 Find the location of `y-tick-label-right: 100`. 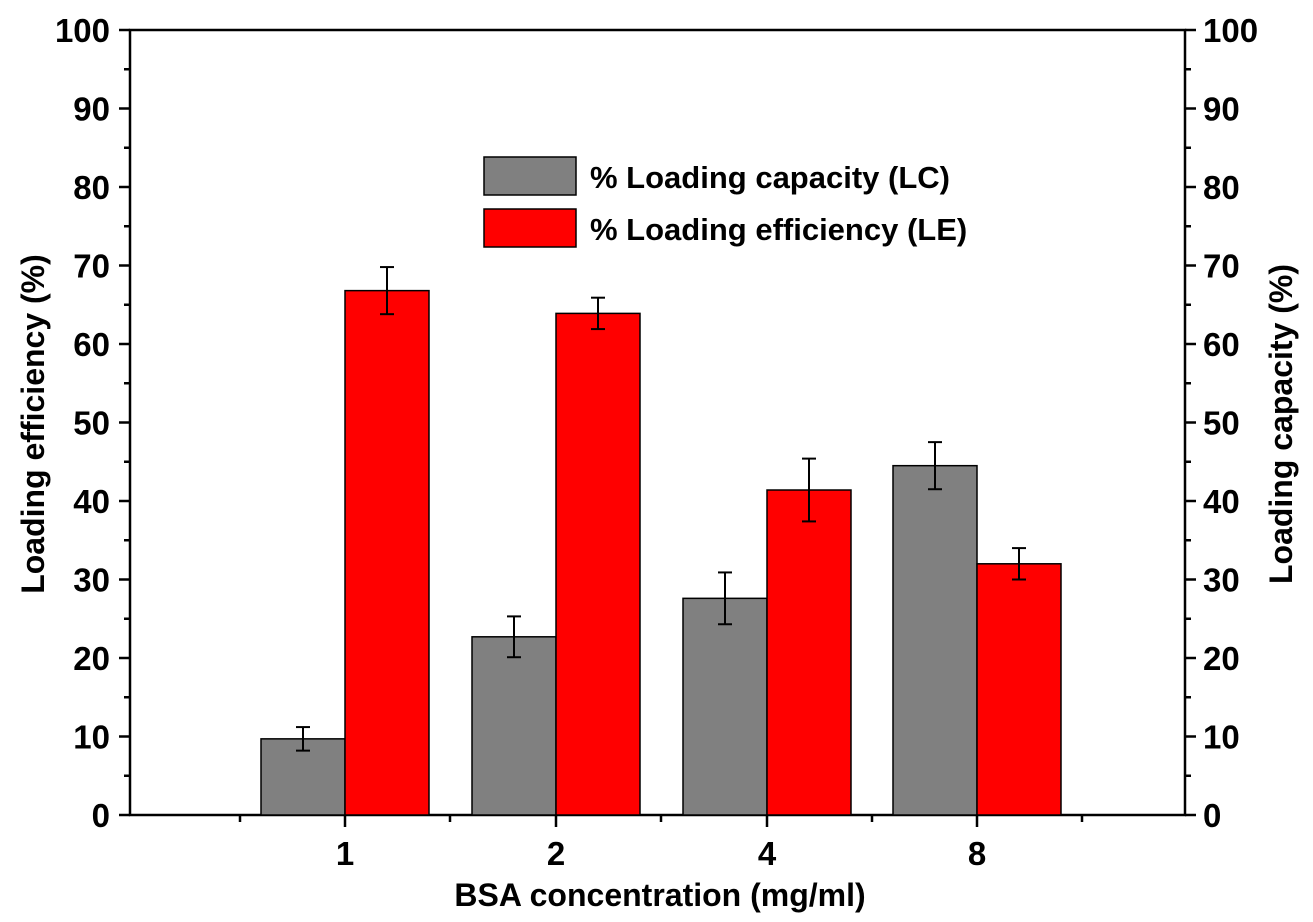

y-tick-label-right: 100 is located at coordinates (1230, 30).